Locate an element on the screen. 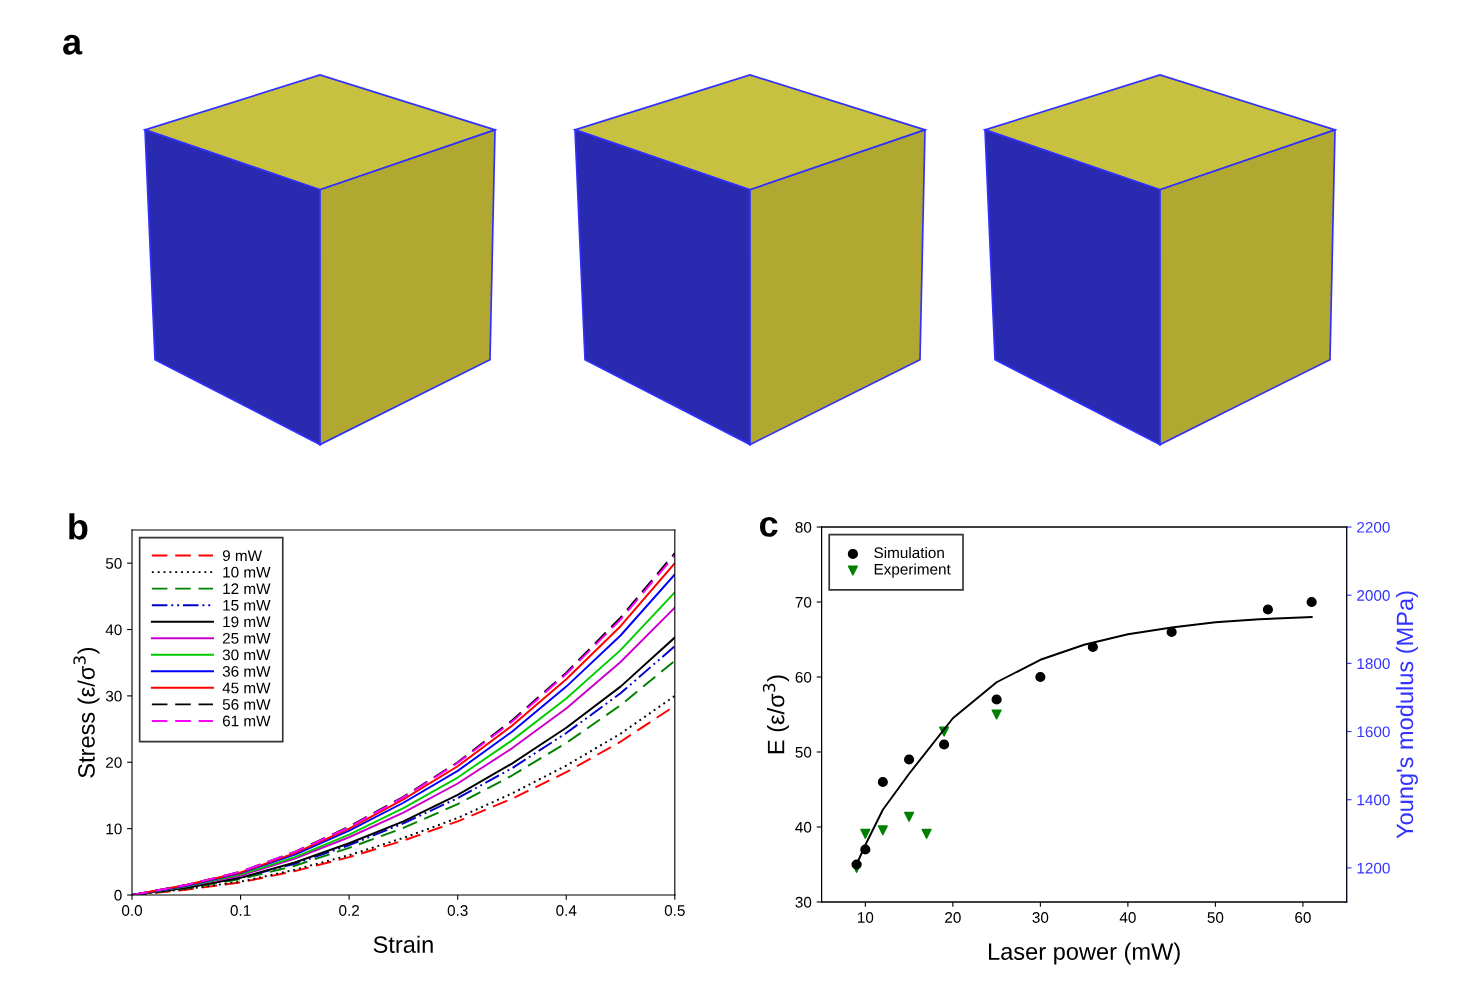 This screenshot has width=1475, height=982. legend-label: 15 mW is located at coordinates (247, 605).